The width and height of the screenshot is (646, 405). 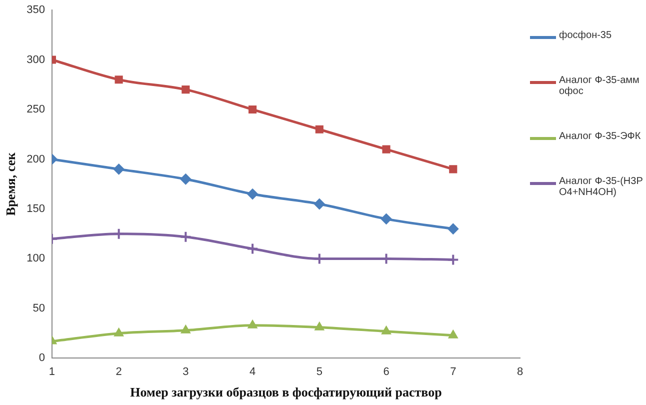 What do you see at coordinates (600, 136) in the screenshot?
I see `legend-label: Аналог Ф-35-ЭФК` at bounding box center [600, 136].